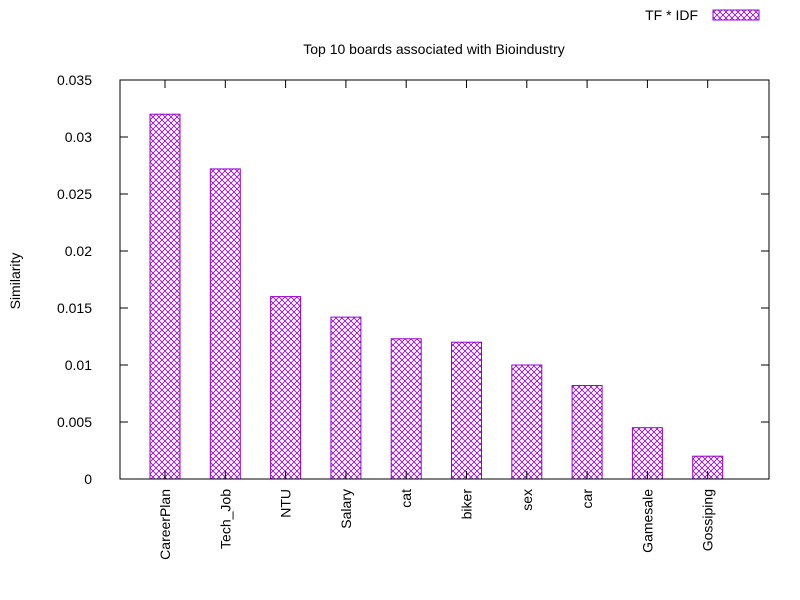  Describe the element at coordinates (406, 498) in the screenshot. I see `x-tick-label: cat` at that location.